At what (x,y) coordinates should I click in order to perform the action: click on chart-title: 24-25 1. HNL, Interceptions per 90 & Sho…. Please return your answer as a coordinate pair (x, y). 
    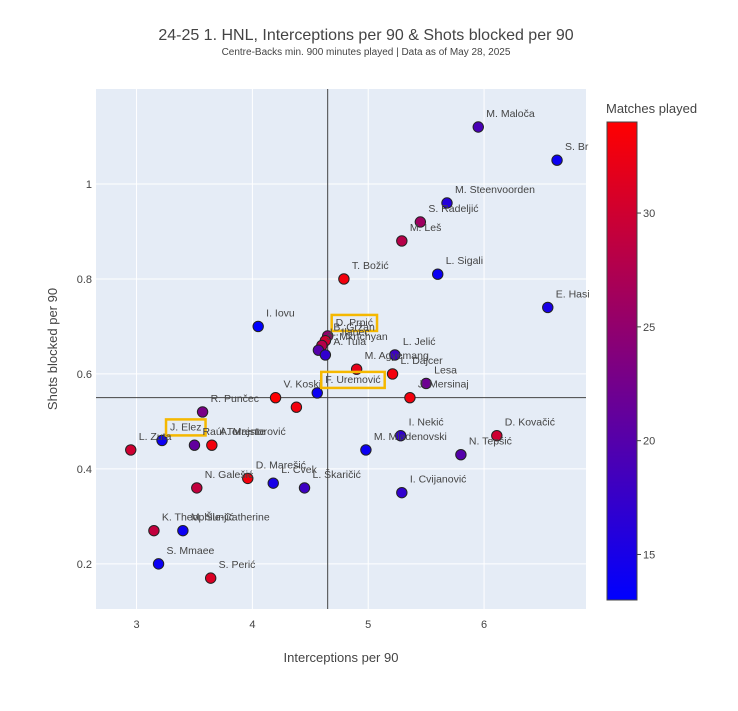
    Looking at the image, I should click on (365, 35).